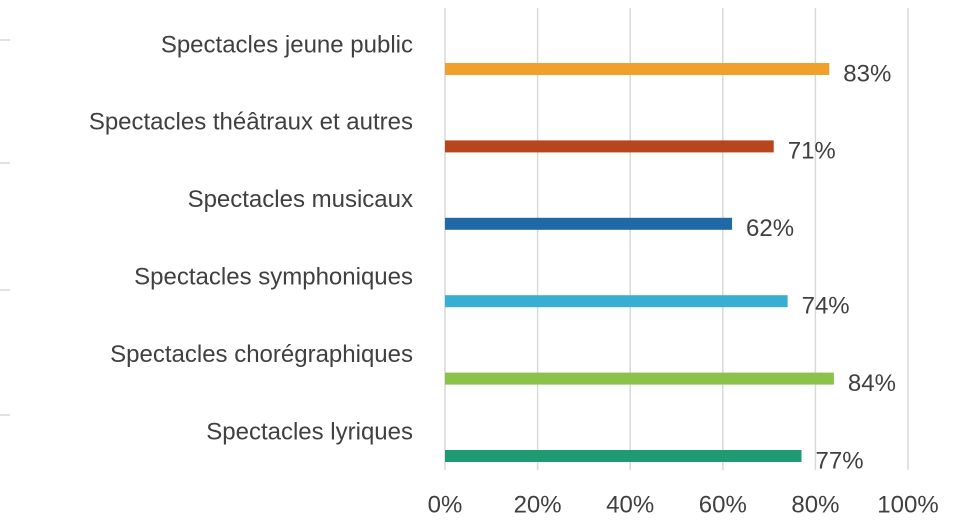 The height and width of the screenshot is (526, 967). Describe the element at coordinates (309, 431) in the screenshot. I see `category-label: Spectacles lyriques` at that location.